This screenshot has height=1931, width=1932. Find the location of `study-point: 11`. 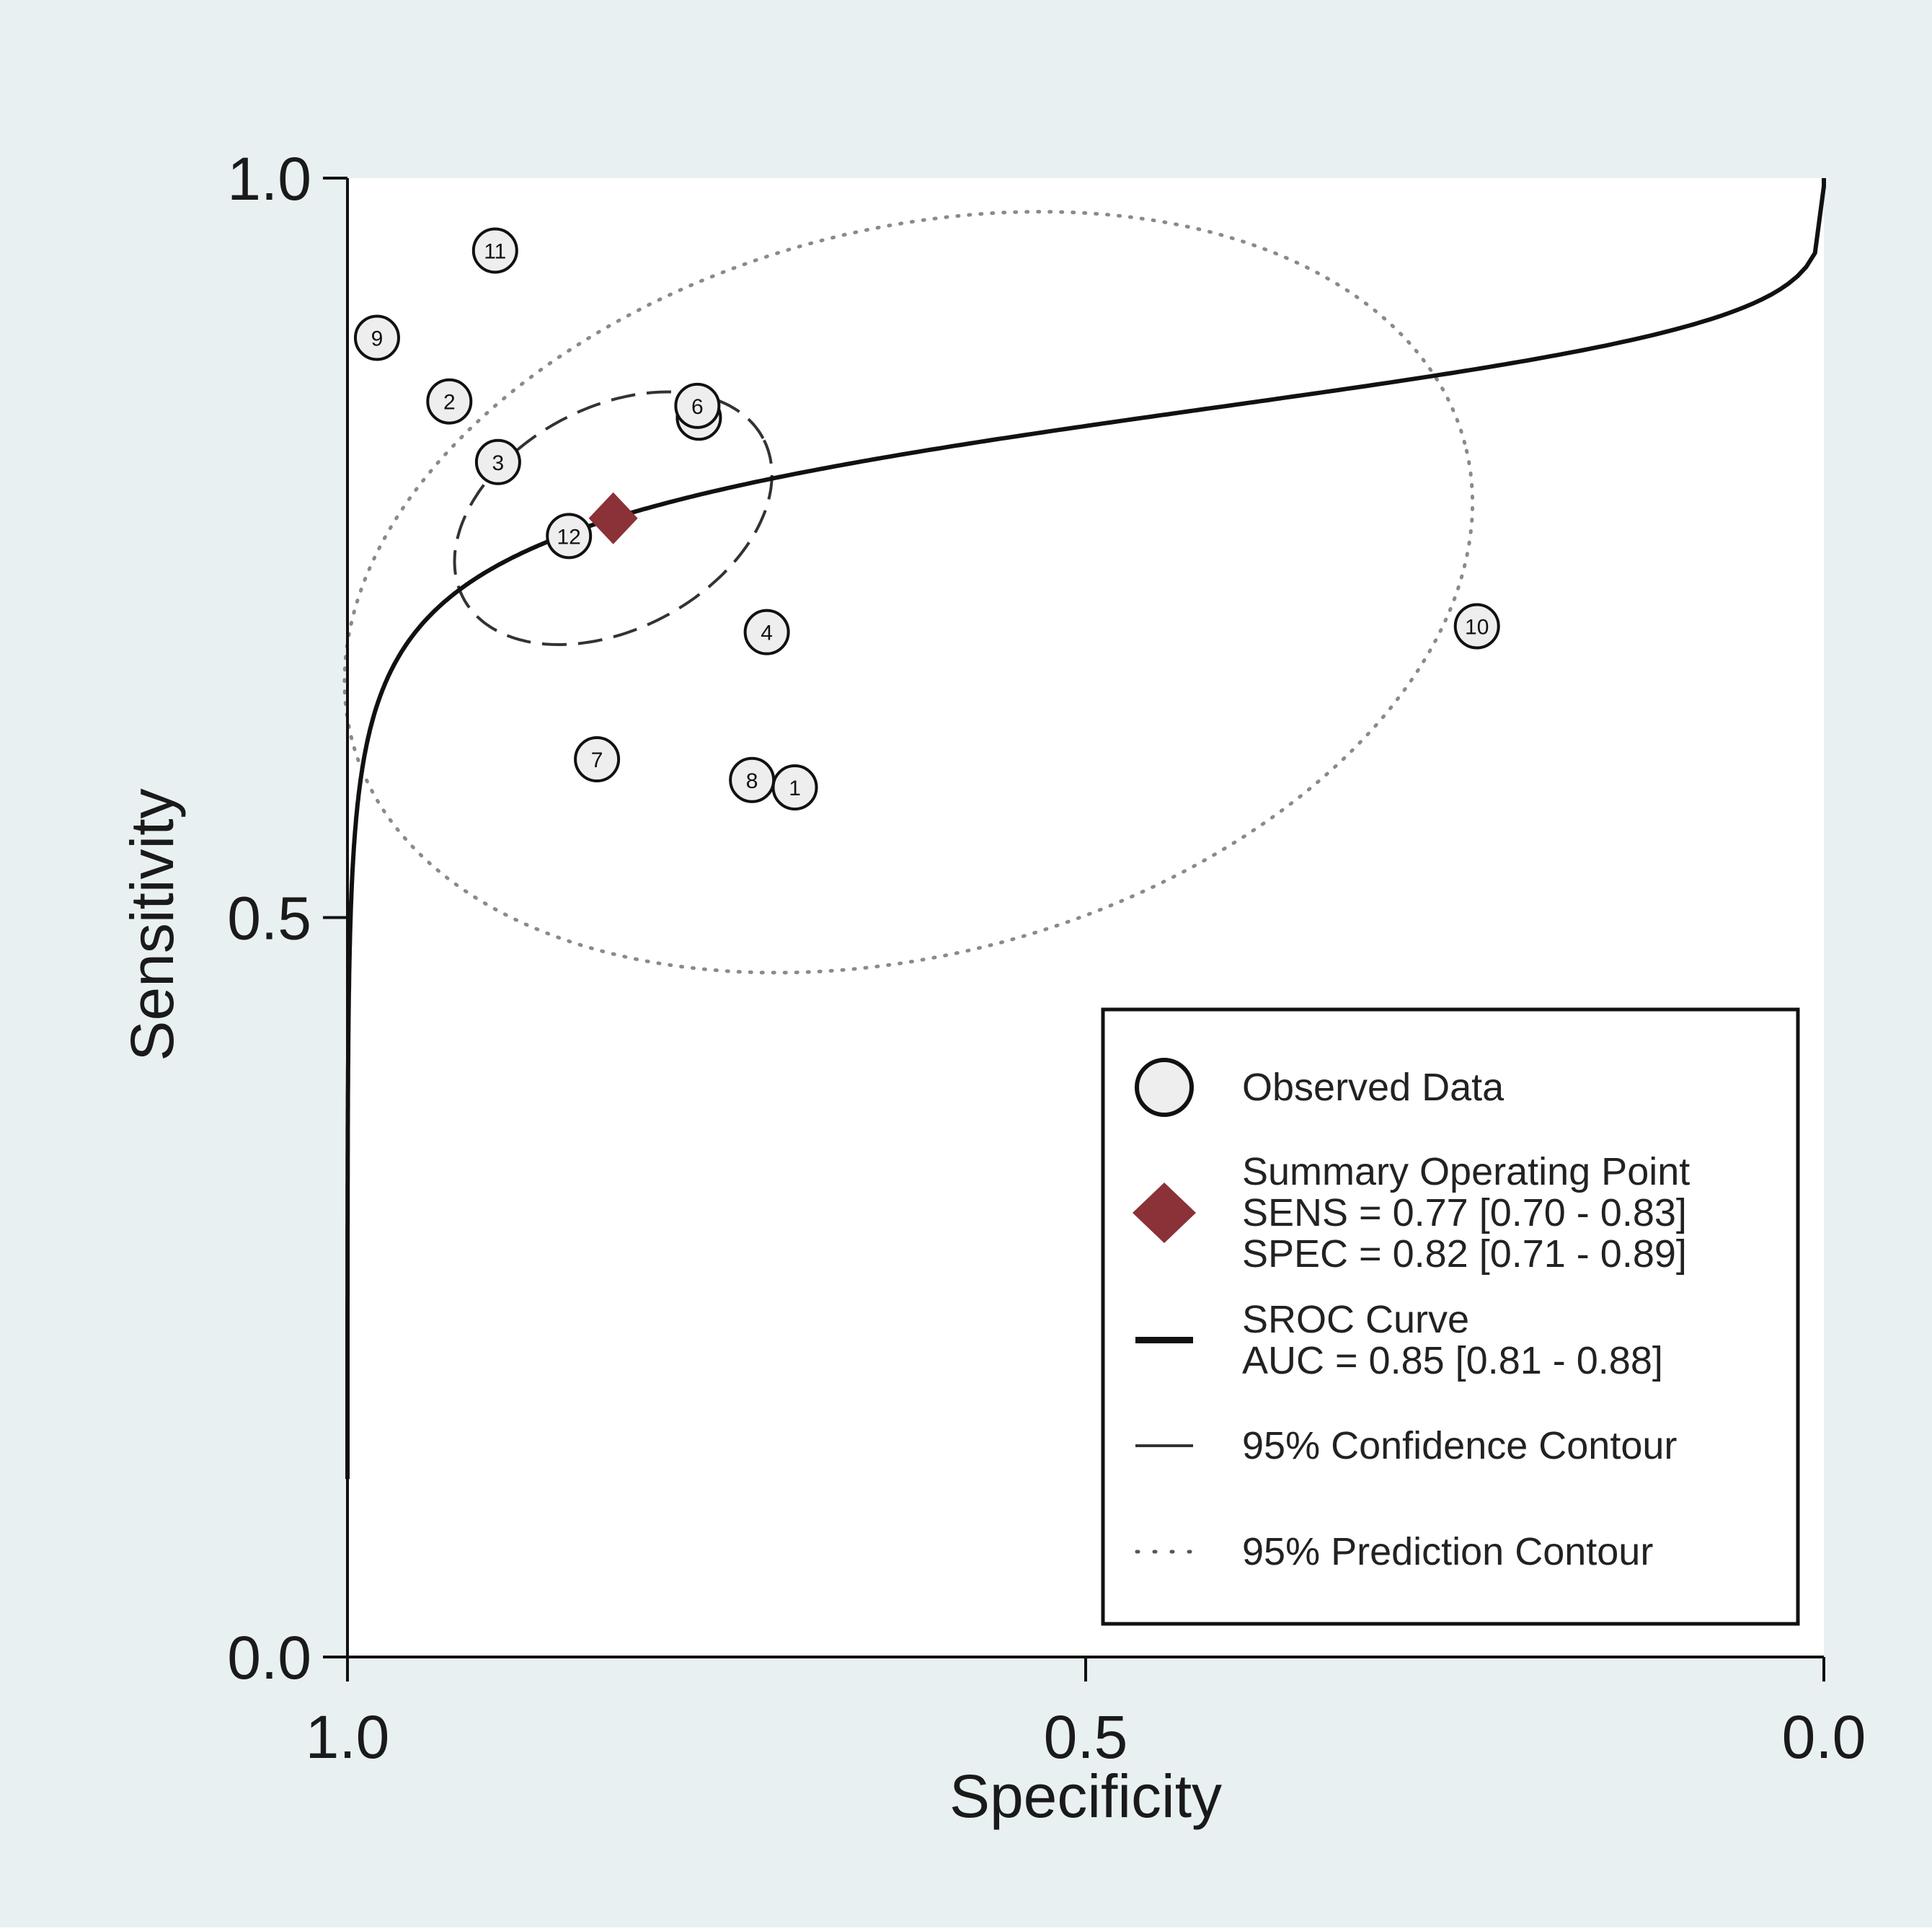

study-point: 11 is located at coordinates (494, 250).